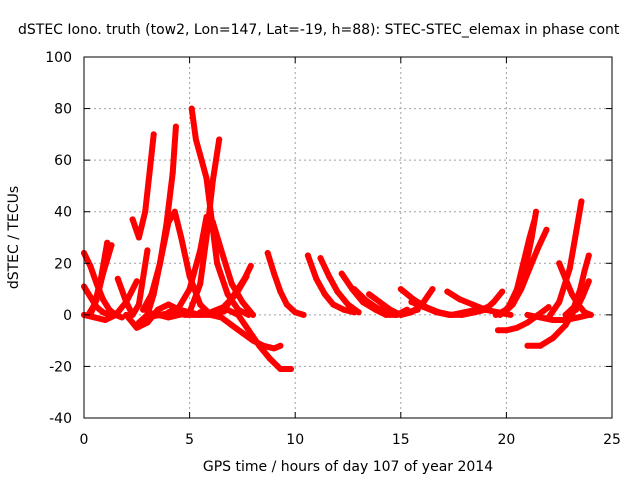  What do you see at coordinates (63, 213) in the screenshot?
I see `y-tick-label: 40` at bounding box center [63, 213].